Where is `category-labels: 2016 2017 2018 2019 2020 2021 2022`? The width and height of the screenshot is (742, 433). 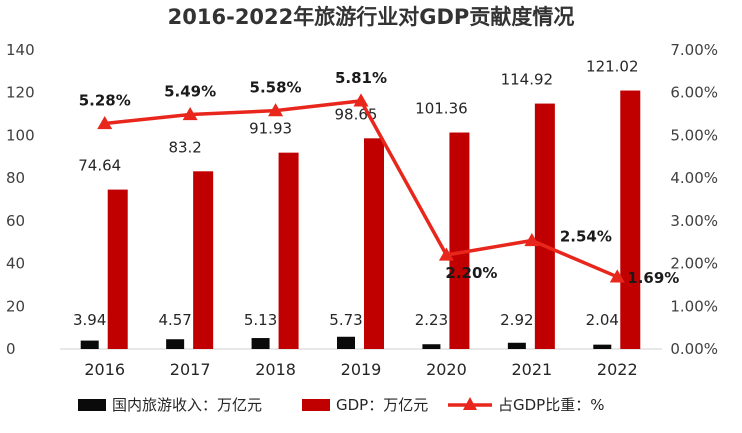 category-labels: 2016 2017 2018 2019 2020 2021 2022 is located at coordinates (360, 369).